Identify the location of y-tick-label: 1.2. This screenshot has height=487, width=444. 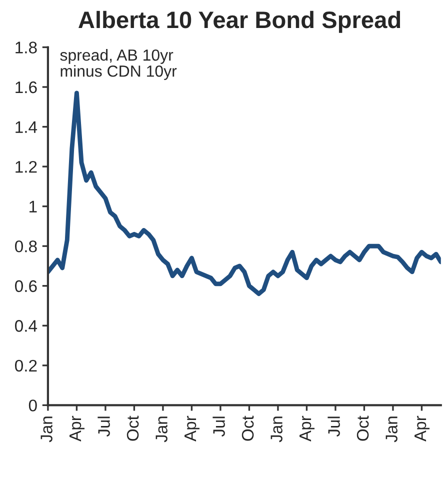
(26, 166).